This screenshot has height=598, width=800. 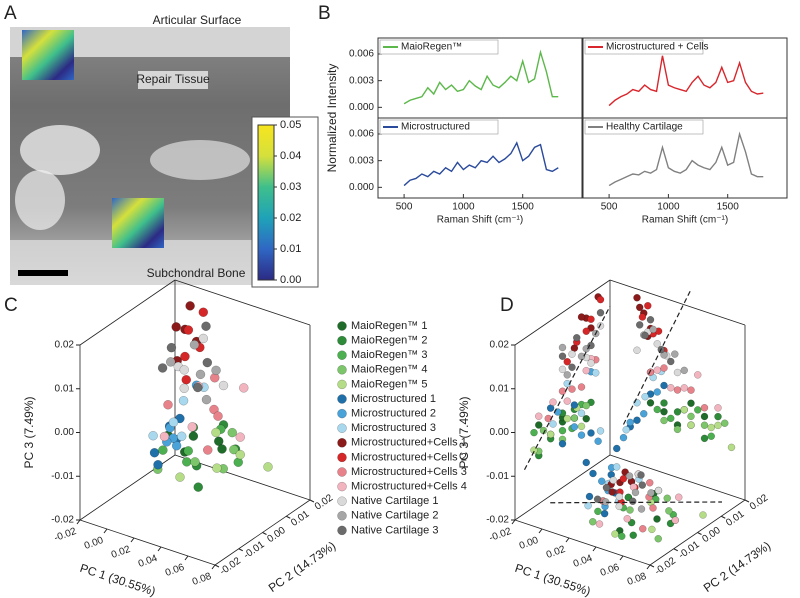 What do you see at coordinates (464, 432) in the screenshot?
I see `z-axis-label: PC 3 (7.49%)` at bounding box center [464, 432].